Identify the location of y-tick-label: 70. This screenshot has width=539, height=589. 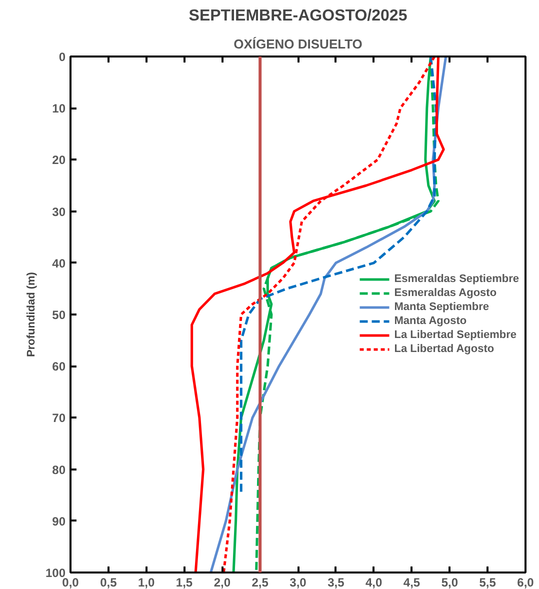
(59, 418).